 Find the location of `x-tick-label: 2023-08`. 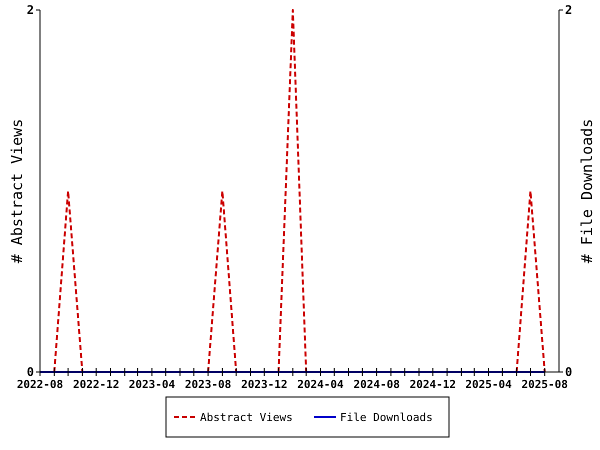

x-tick-label: 2023-08 is located at coordinates (208, 384).